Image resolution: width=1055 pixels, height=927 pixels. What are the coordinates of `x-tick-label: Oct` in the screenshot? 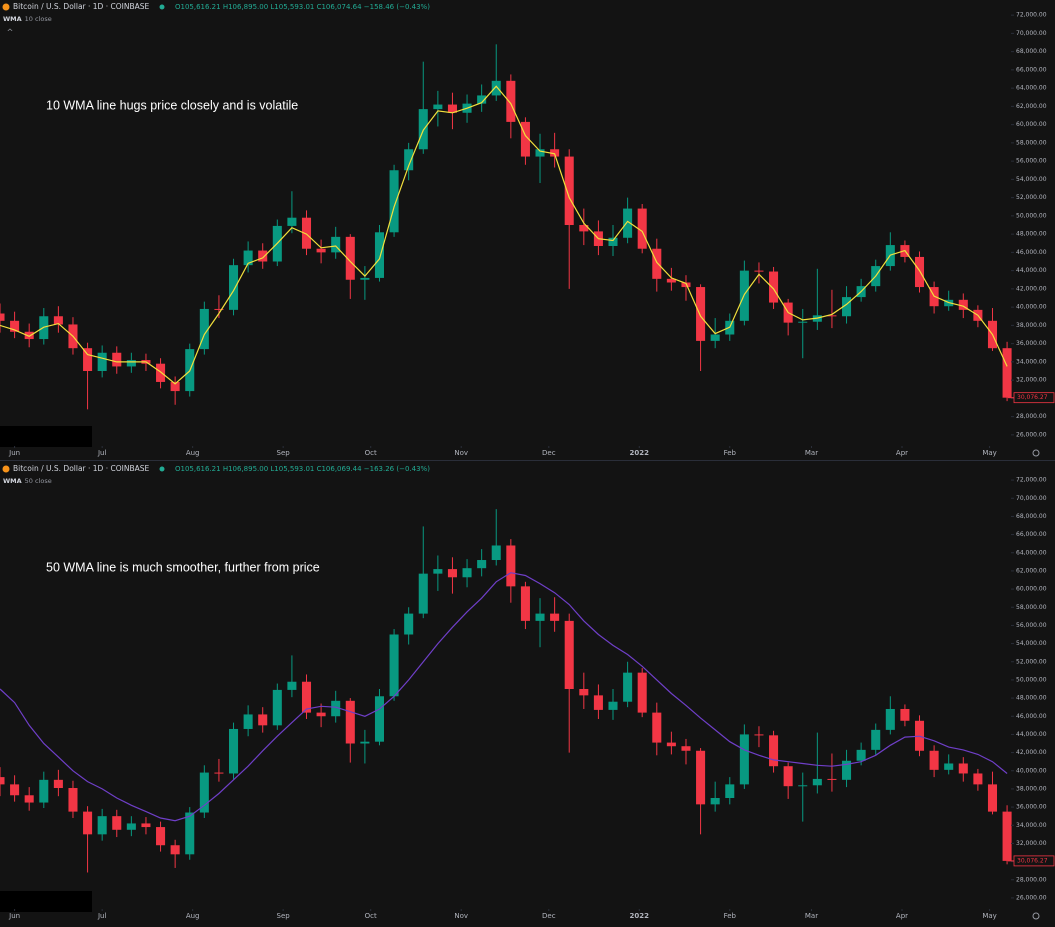 It's located at (371, 916).